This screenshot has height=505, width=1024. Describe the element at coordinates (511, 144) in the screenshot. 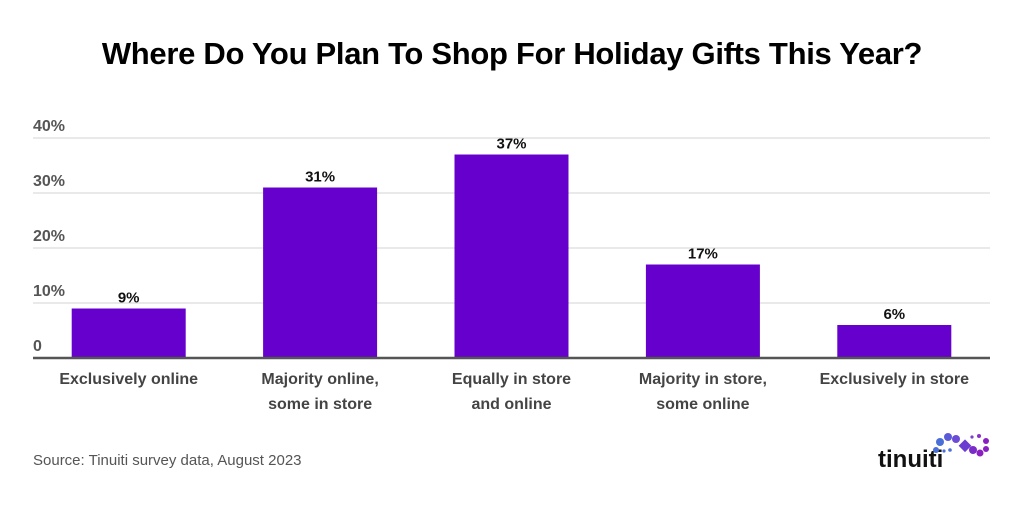

I see `data-label: 37%` at that location.